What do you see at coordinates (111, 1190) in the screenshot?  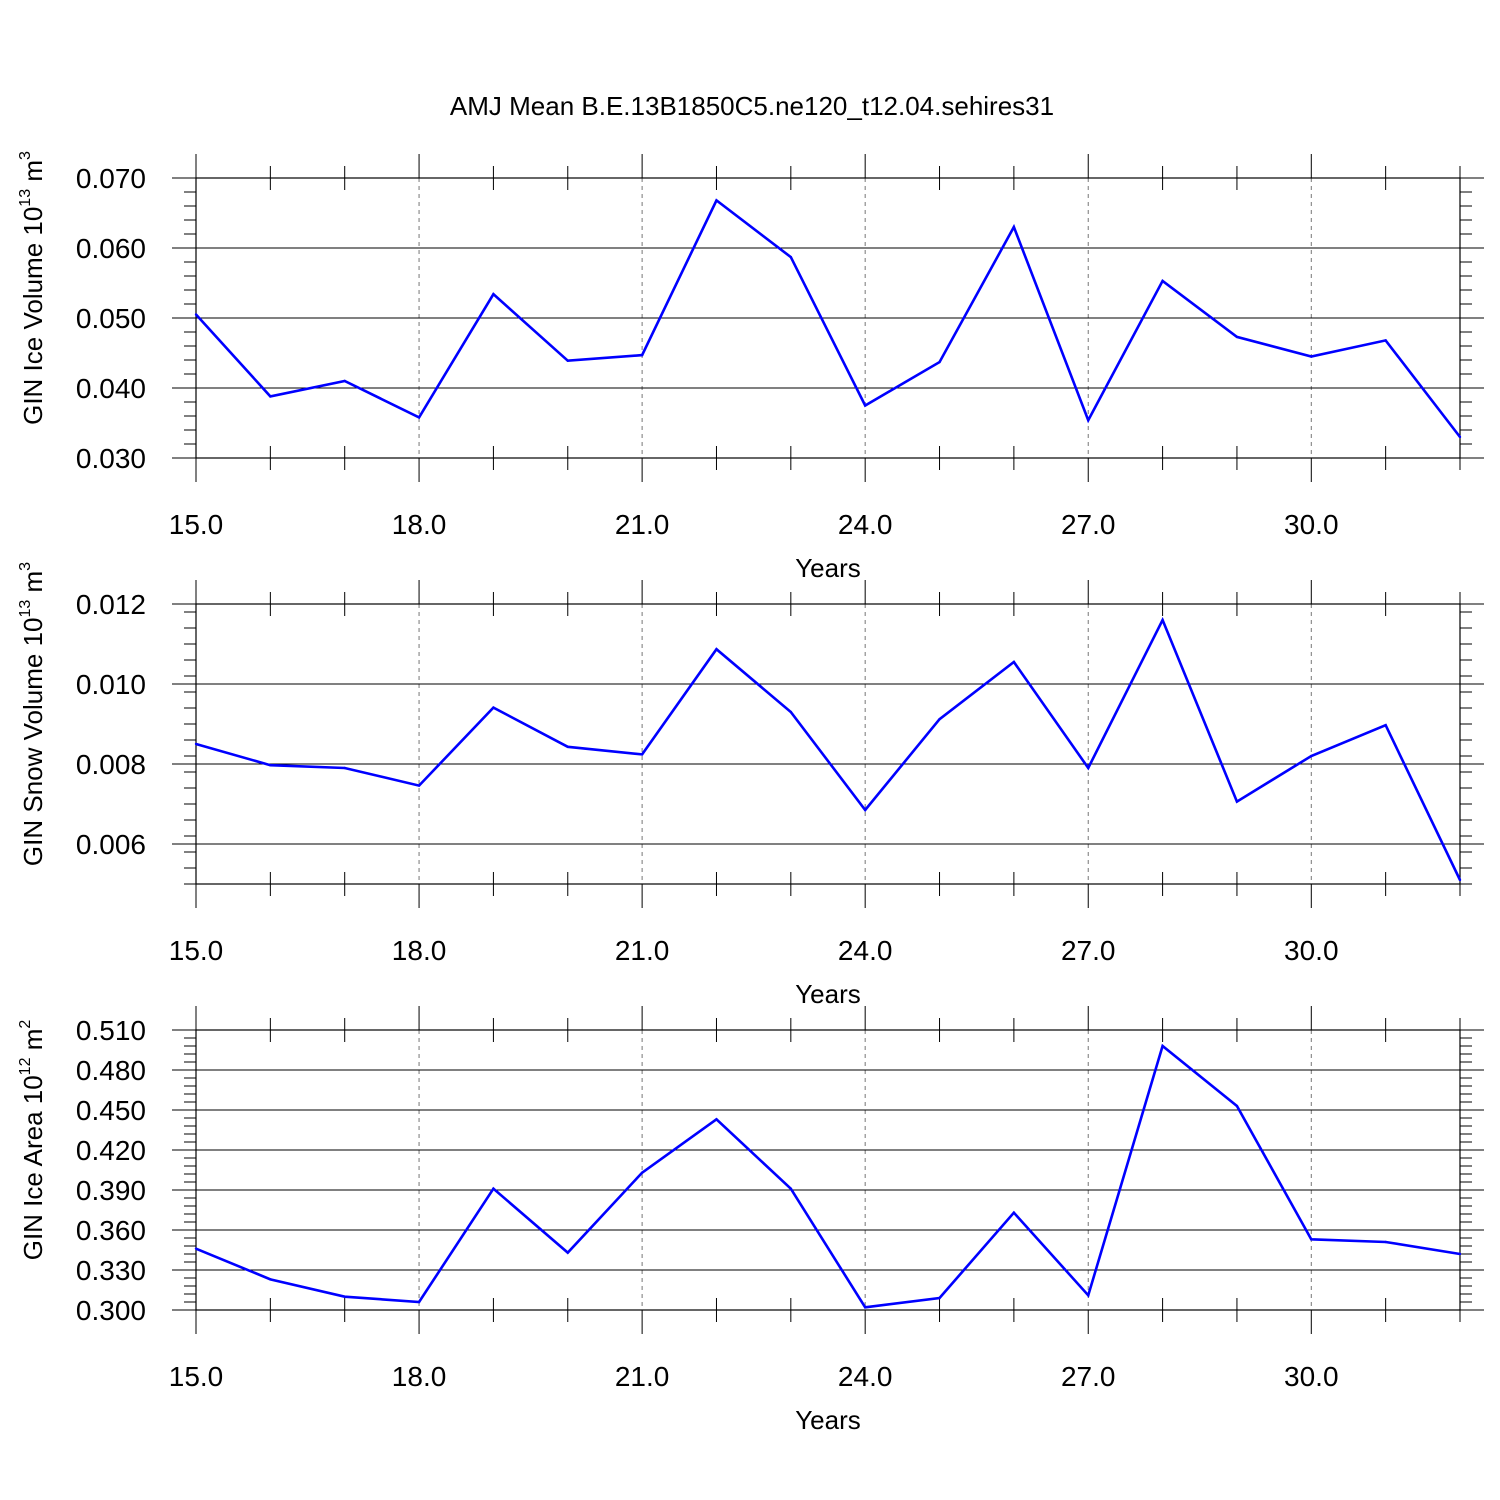 I see `y-tick-label: 0.390` at bounding box center [111, 1190].